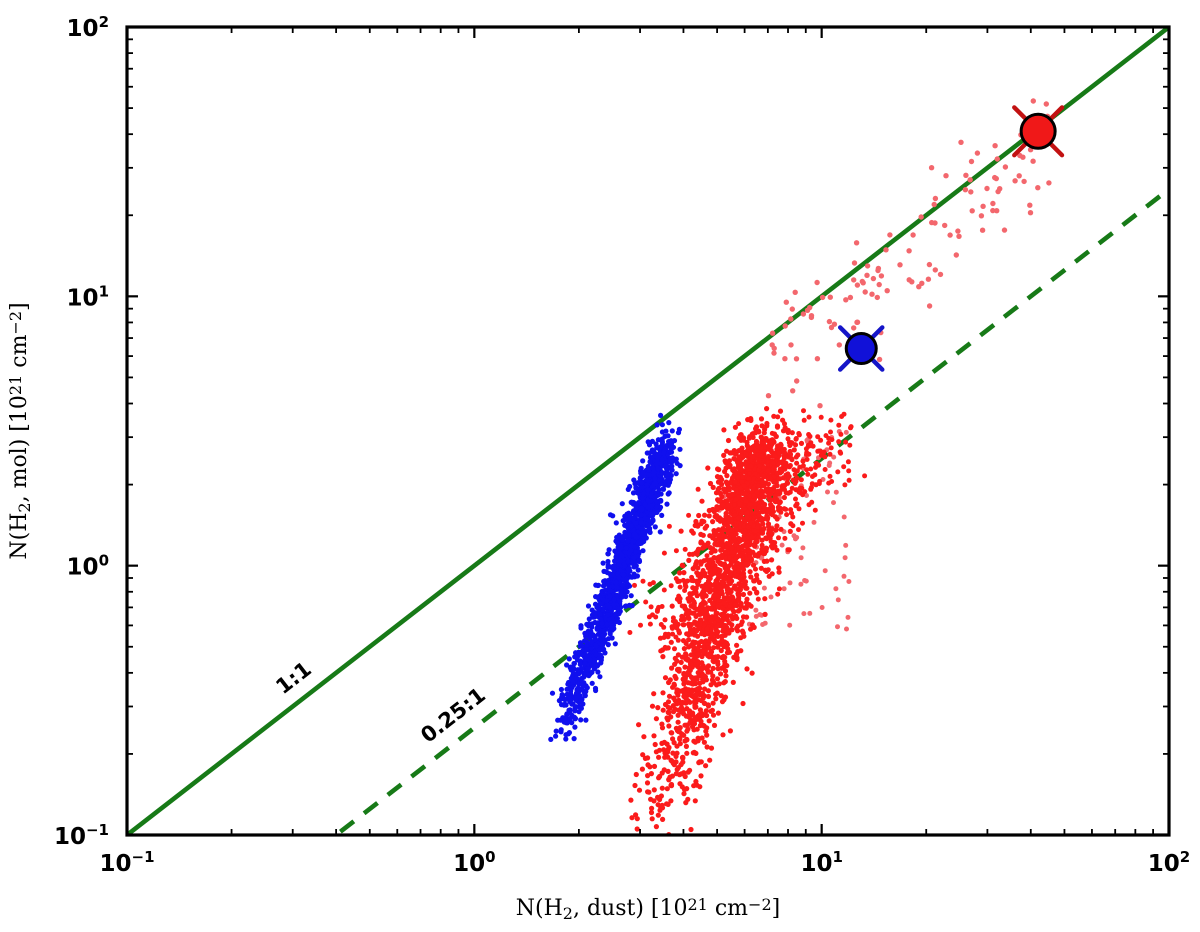  Describe the element at coordinates (1038, 131) in the screenshot. I see `red-total-marker` at that location.